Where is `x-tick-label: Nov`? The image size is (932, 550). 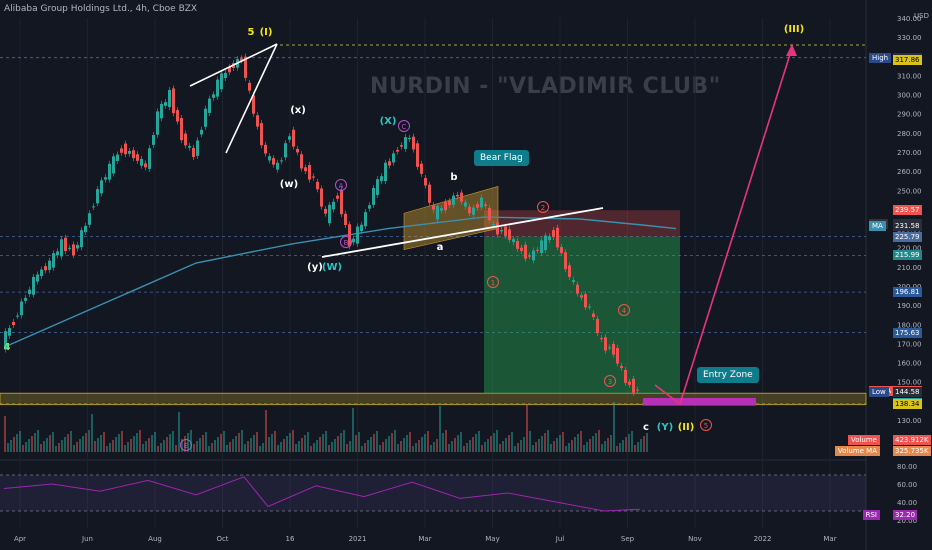 x-tick-label: Nov is located at coordinates (695, 539).